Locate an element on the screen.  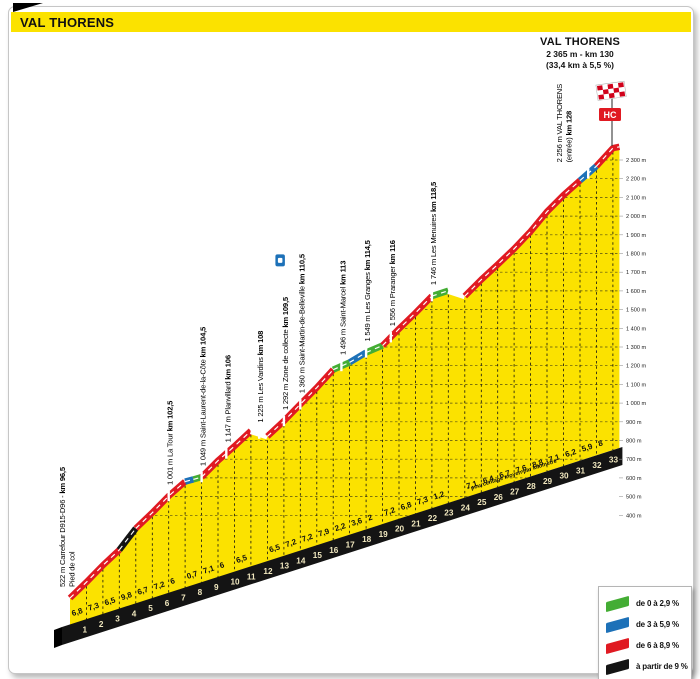
svg-text: 16 is located at coordinates (334, 550).